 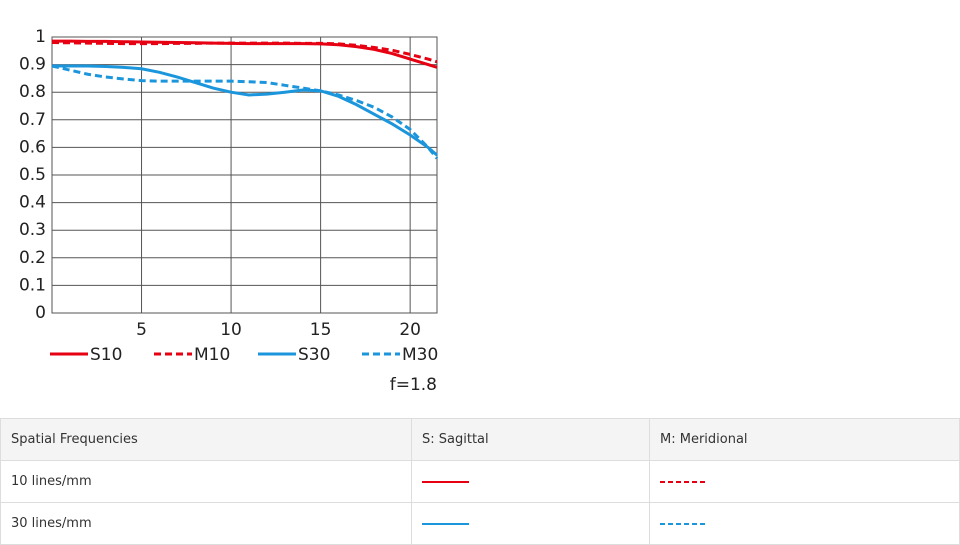 What do you see at coordinates (206, 481) in the screenshot?
I see `row-label: 10 lines/mm` at bounding box center [206, 481].